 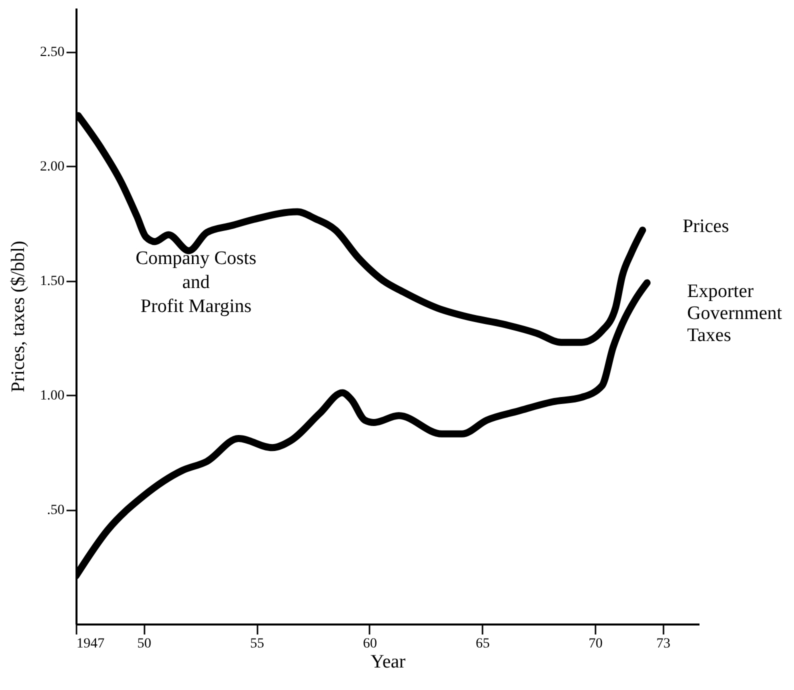 What do you see at coordinates (90, 644) in the screenshot?
I see `x-tick-label: 1947` at bounding box center [90, 644].